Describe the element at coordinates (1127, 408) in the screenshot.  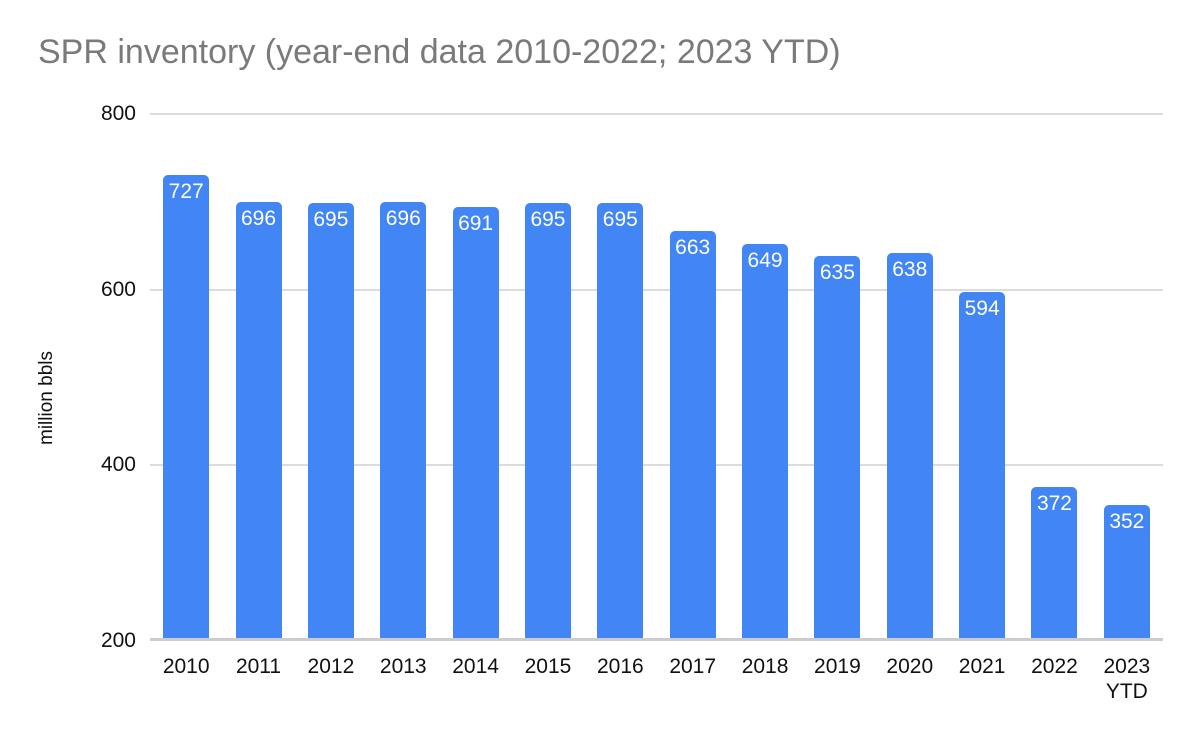
I see `bar-group-2023-ytd: 352 2023 YTD` at that location.